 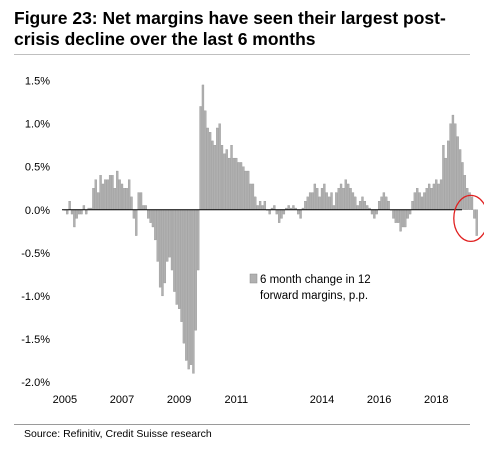 I want to click on y-tick-label: 1.5%, so click(x=37, y=82).